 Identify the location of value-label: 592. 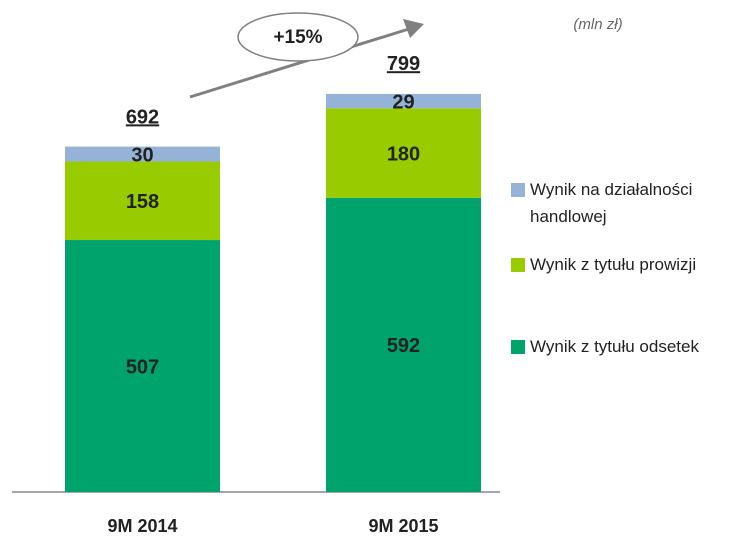
(403, 346).